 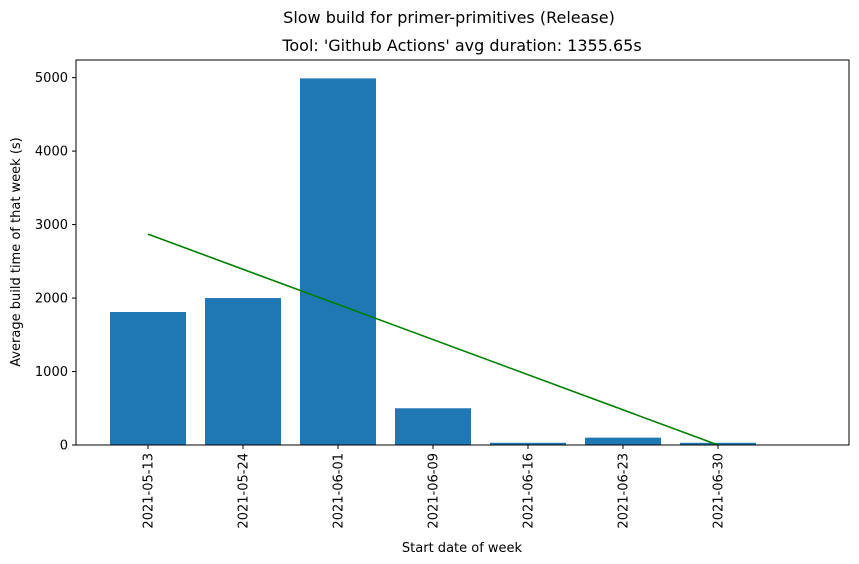 I want to click on x-tick-label: 2021-05-24, so click(x=244, y=491).